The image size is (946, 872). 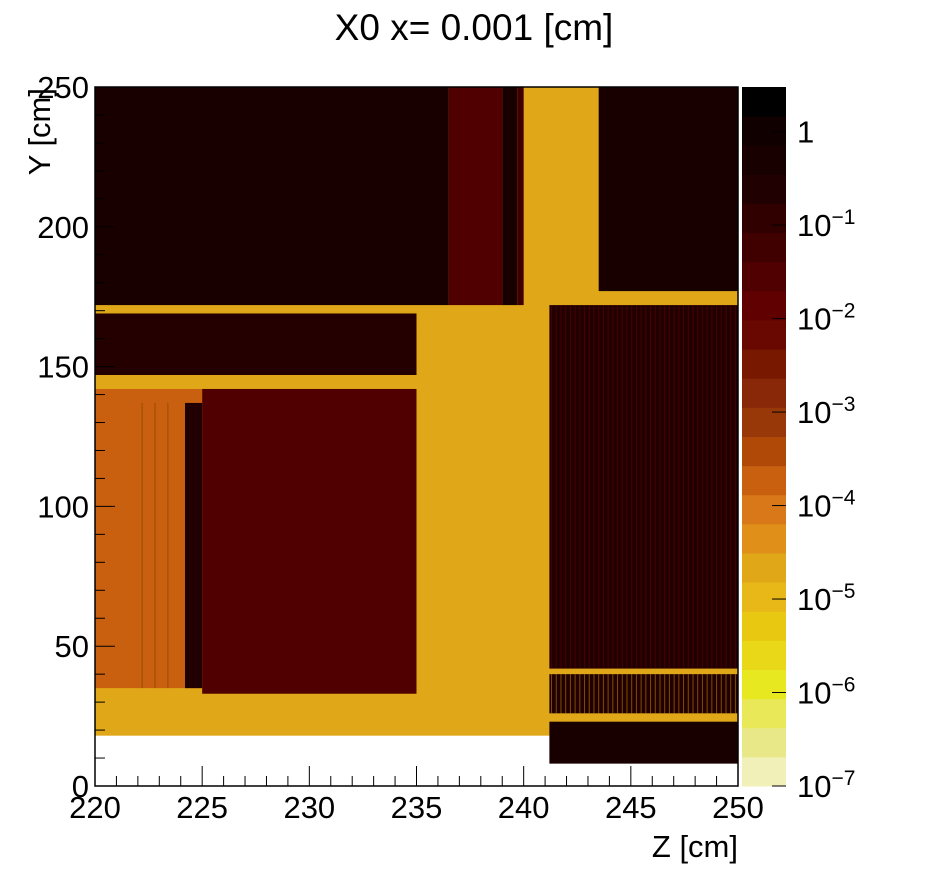 What do you see at coordinates (76, 437) in the screenshot?
I see `y-axis-ticks: 0 50 100 150 200 250` at bounding box center [76, 437].